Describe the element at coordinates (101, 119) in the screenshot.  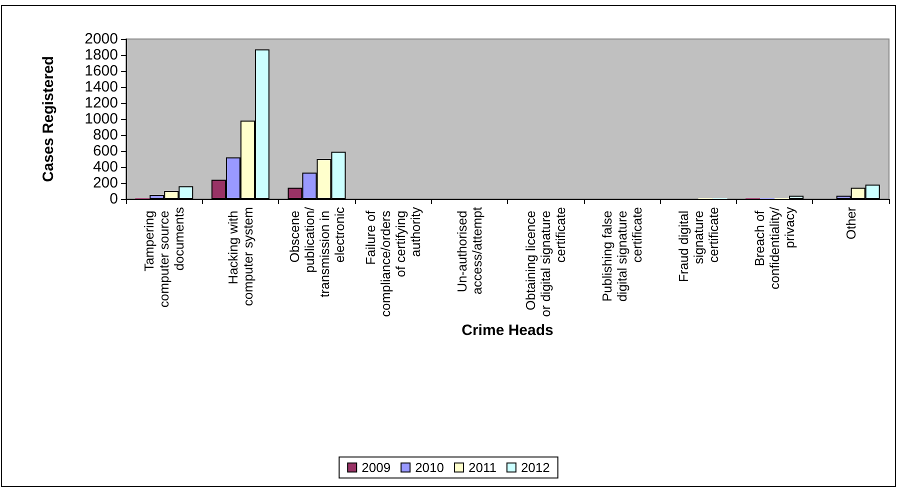
I see `y-tick-label: 1000` at that location.